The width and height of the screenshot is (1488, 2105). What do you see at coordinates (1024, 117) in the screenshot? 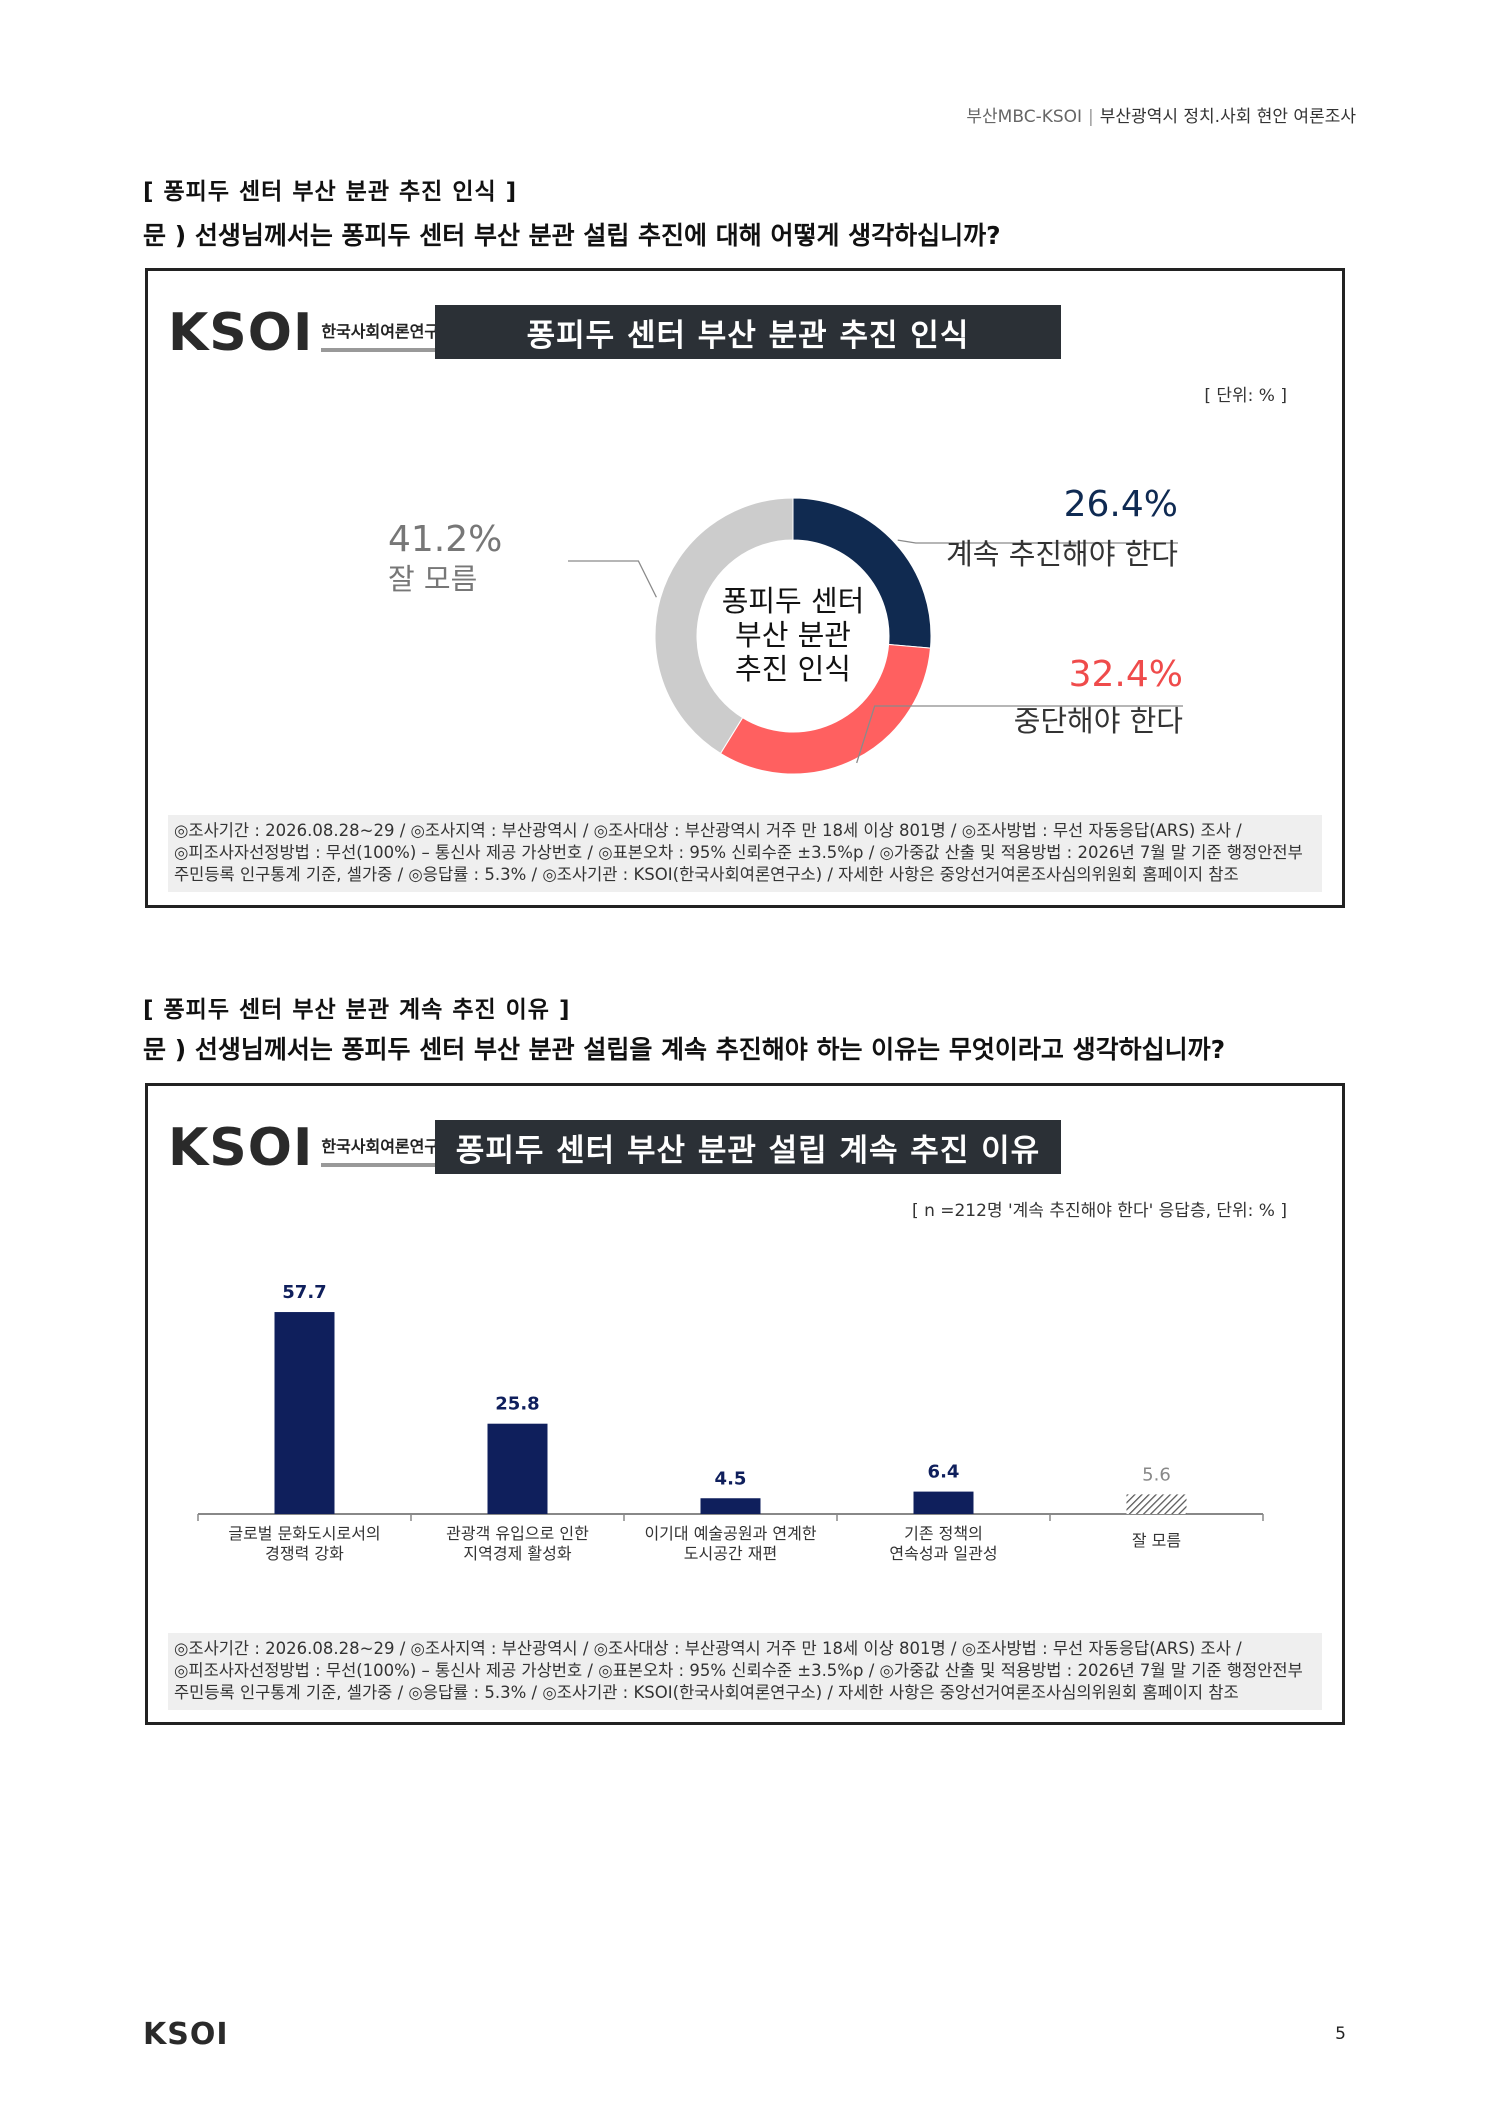
I see `header-org: 부산MBC-KSOI` at bounding box center [1024, 117].